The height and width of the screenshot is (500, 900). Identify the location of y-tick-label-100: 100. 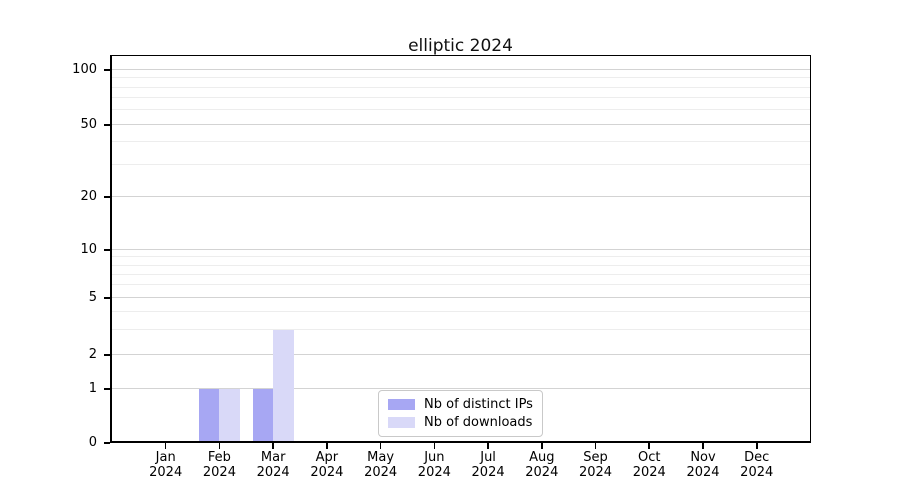
(84, 70).